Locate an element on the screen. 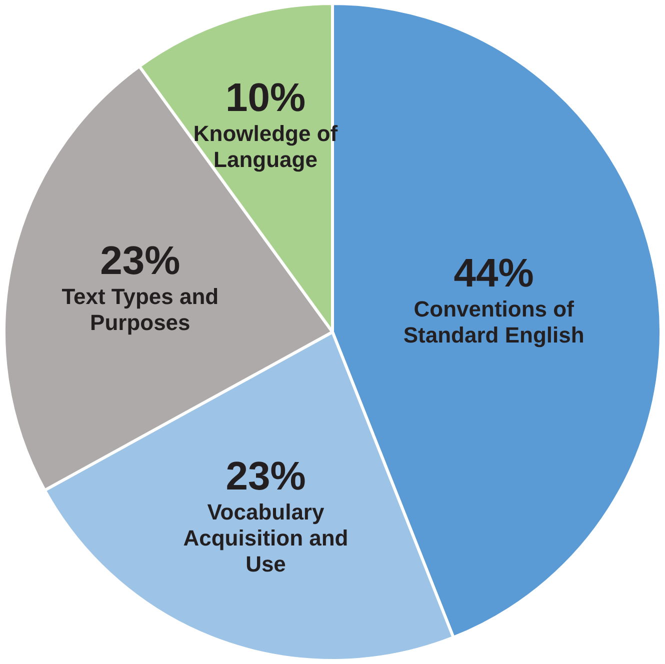  data-label: 44% is located at coordinates (494, 273).